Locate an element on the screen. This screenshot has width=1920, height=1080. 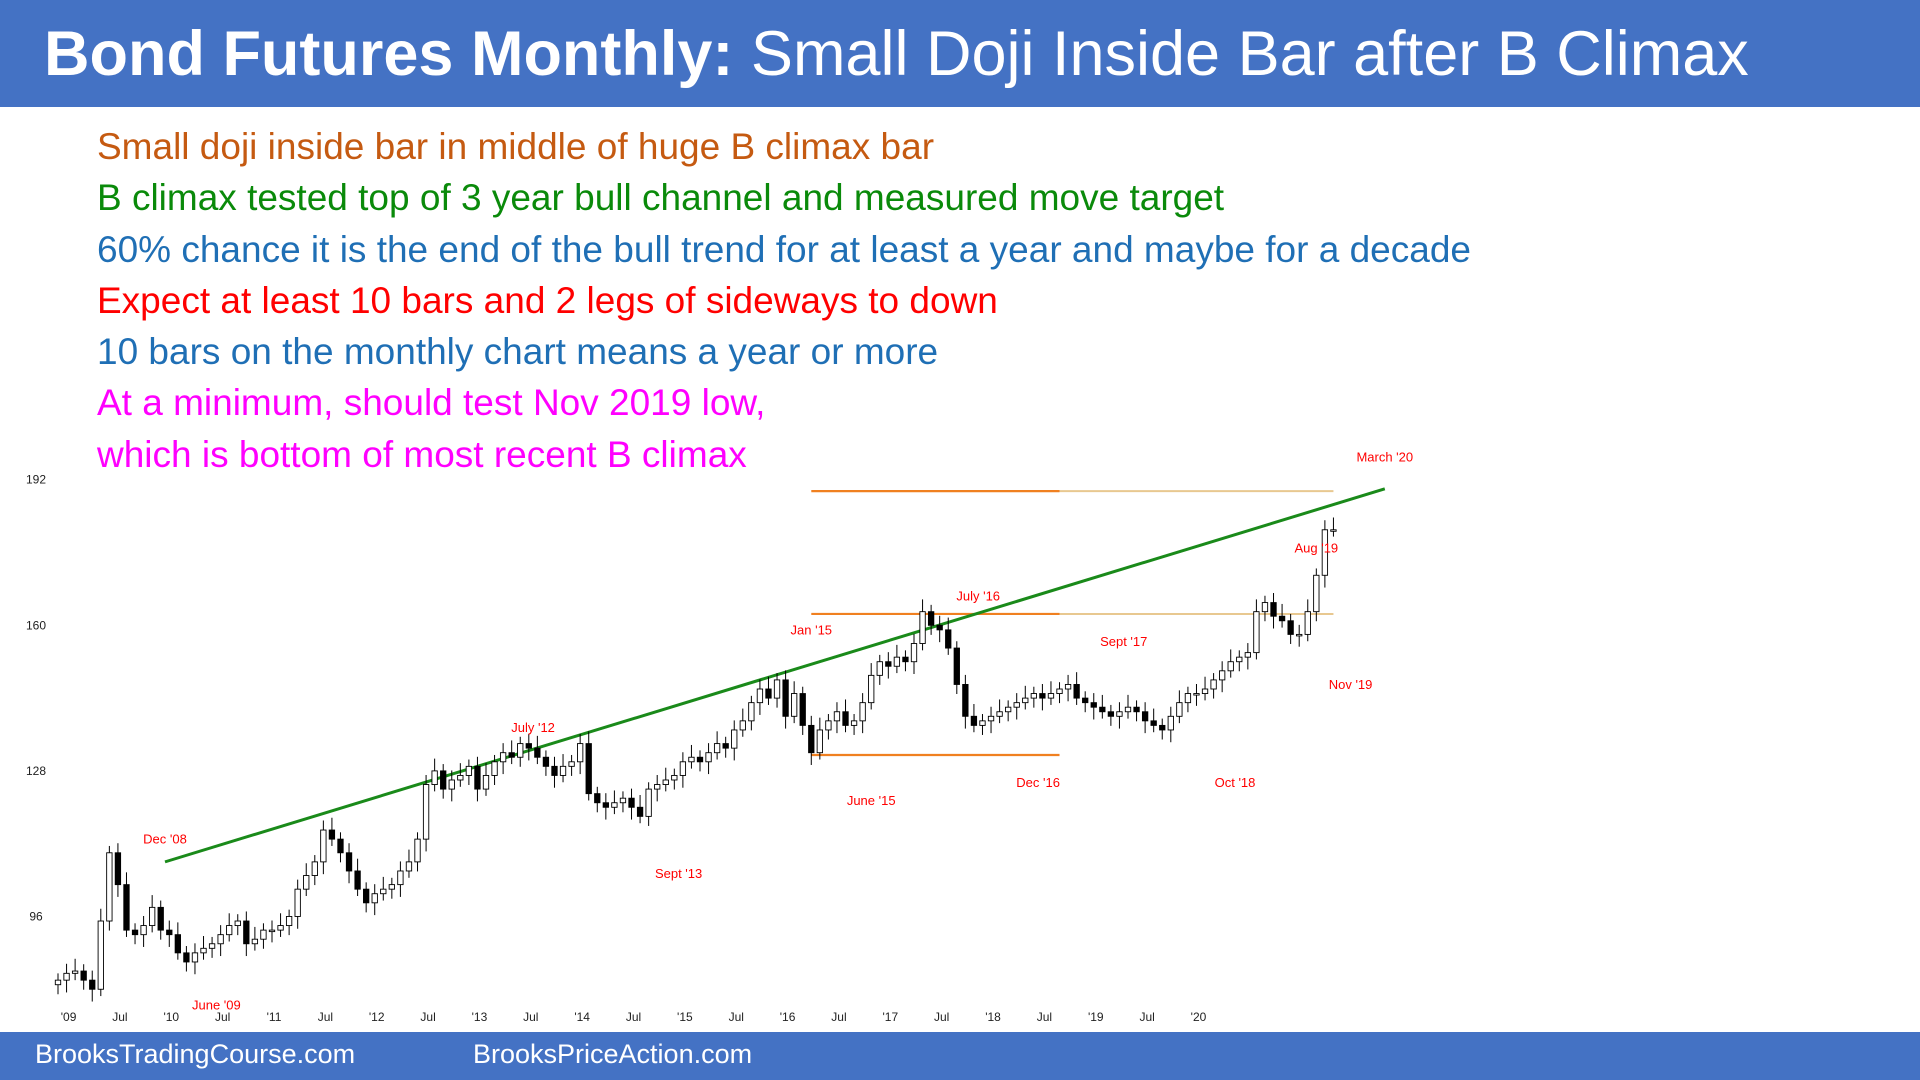
x-tick-label: '12 is located at coordinates (377, 1017).